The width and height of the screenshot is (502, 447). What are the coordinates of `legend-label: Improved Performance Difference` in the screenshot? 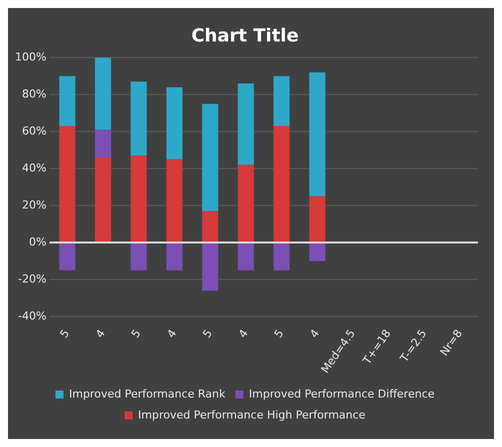 It's located at (341, 393).